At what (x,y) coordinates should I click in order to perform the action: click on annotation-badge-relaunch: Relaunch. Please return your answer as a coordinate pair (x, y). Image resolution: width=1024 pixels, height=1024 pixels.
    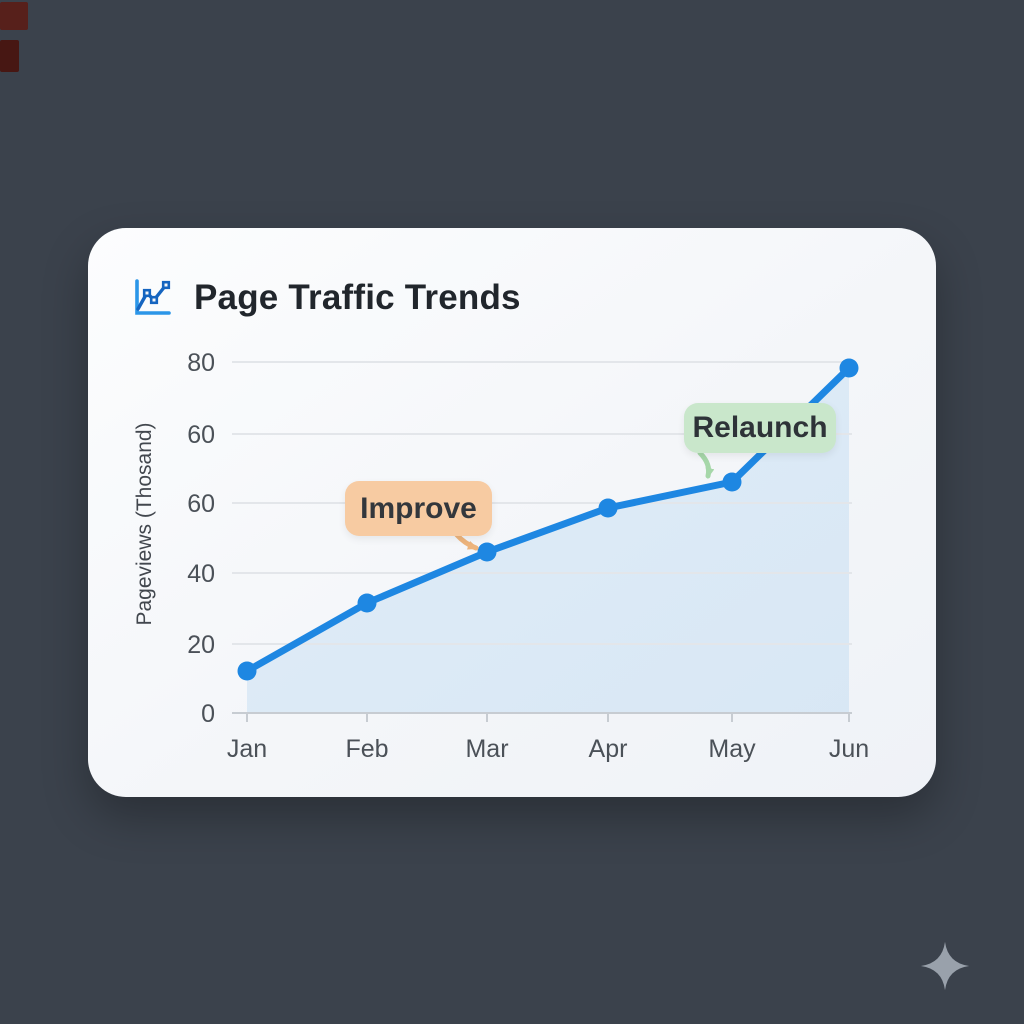
    Looking at the image, I should click on (760, 428).